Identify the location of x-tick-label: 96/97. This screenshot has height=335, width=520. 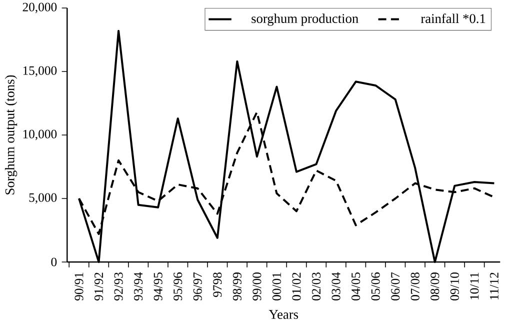
(197, 286).